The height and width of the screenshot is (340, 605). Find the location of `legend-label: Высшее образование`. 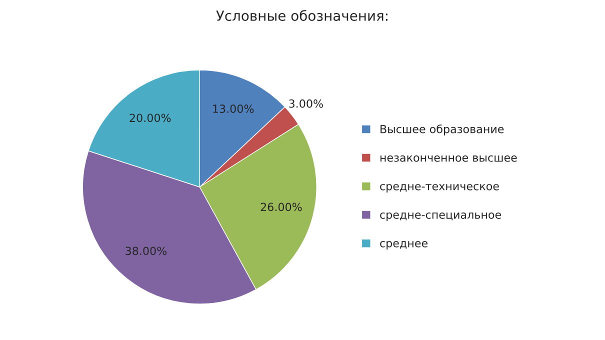

legend-label: Высшее образование is located at coordinates (442, 130).